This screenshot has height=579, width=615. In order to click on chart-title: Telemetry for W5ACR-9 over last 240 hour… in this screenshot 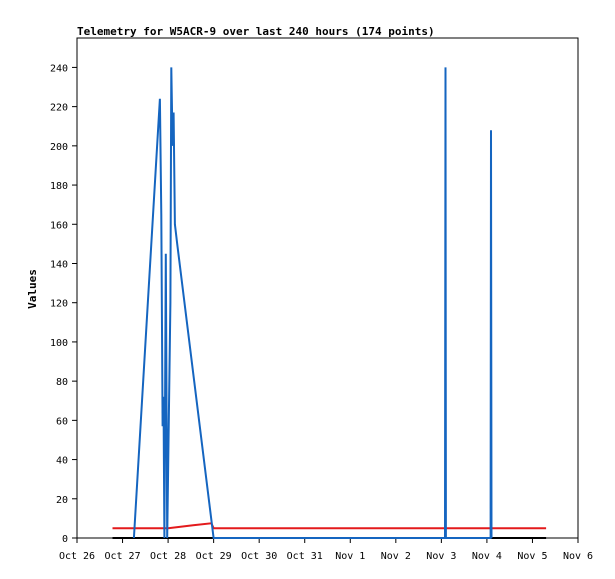, I will do `click(256, 31)`.